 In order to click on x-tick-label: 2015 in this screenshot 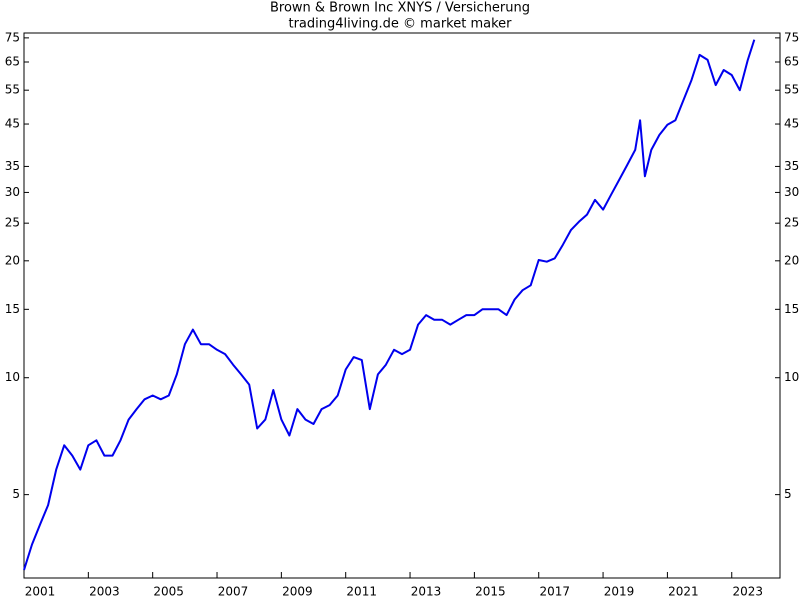, I will do `click(490, 592)`.